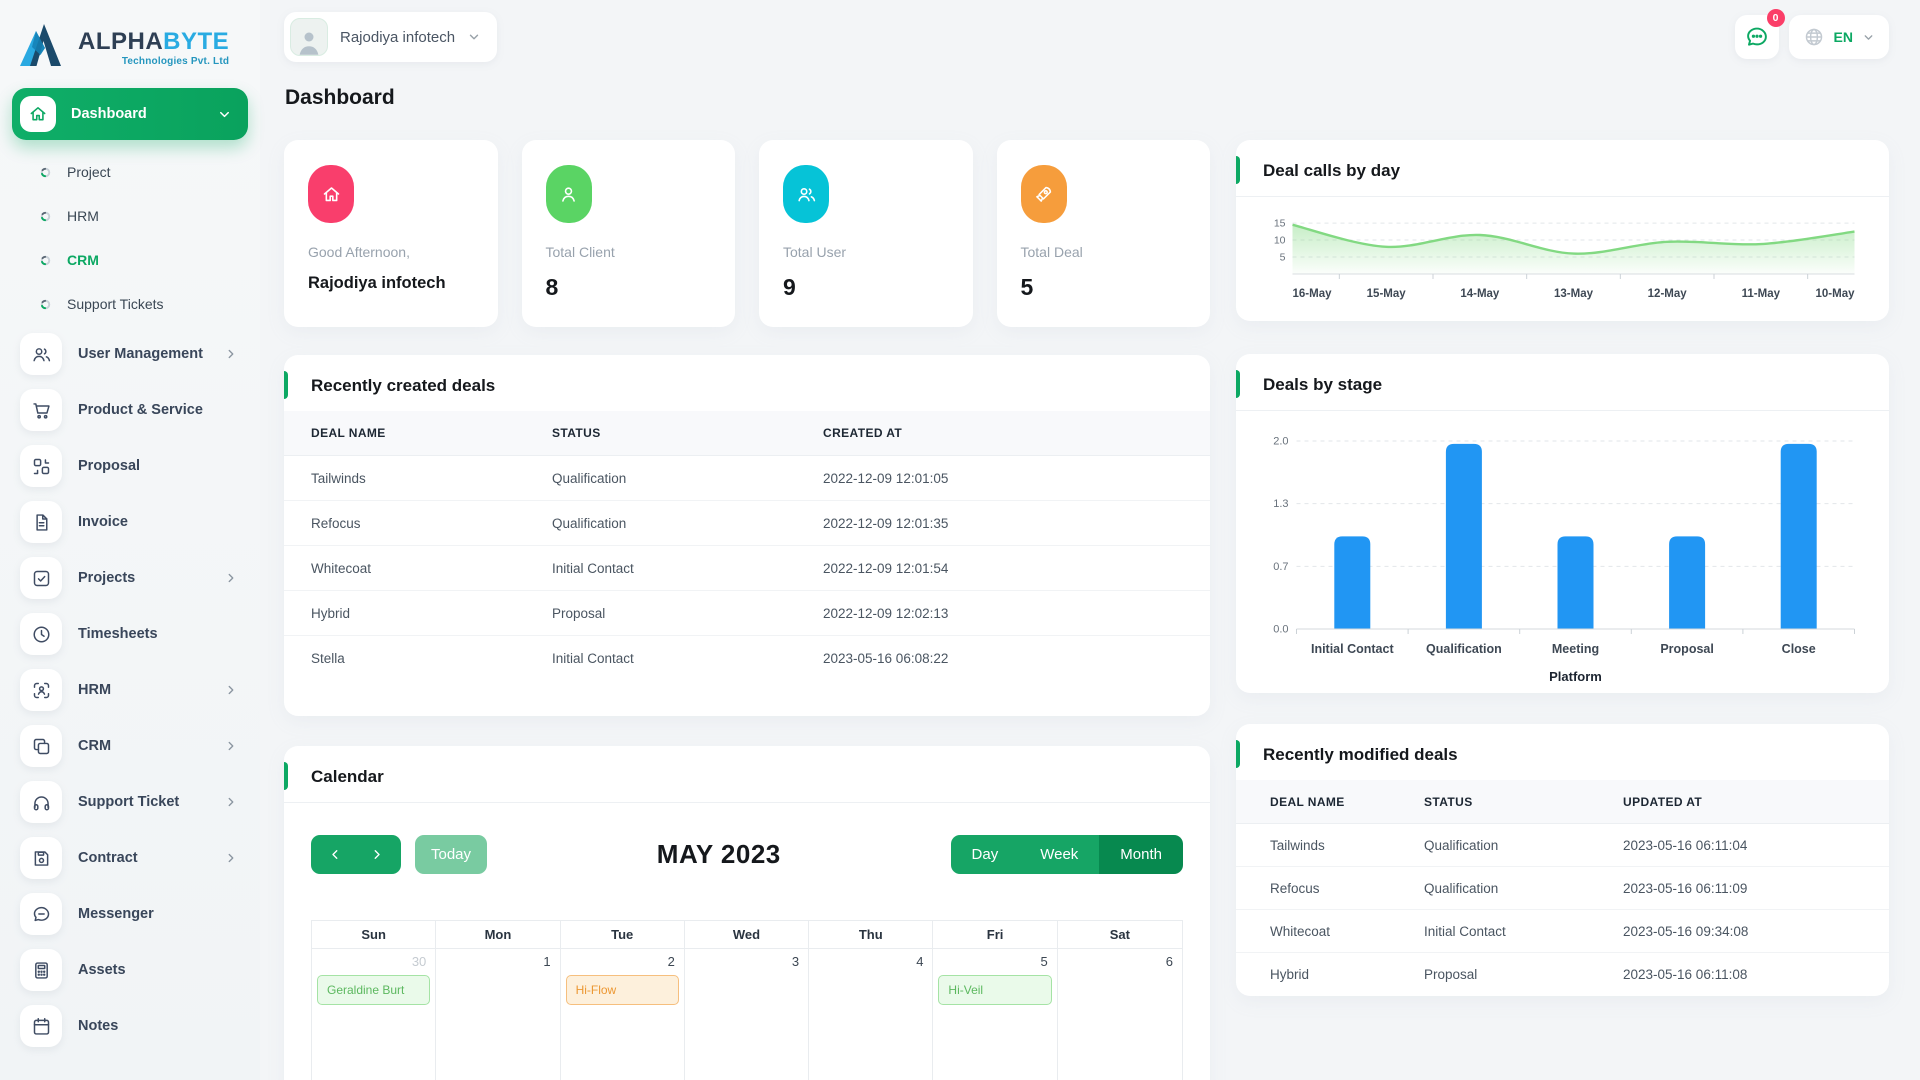 The width and height of the screenshot is (1920, 1080). What do you see at coordinates (377, 283) in the screenshot?
I see `stat-value: Rajodiya infotech` at bounding box center [377, 283].